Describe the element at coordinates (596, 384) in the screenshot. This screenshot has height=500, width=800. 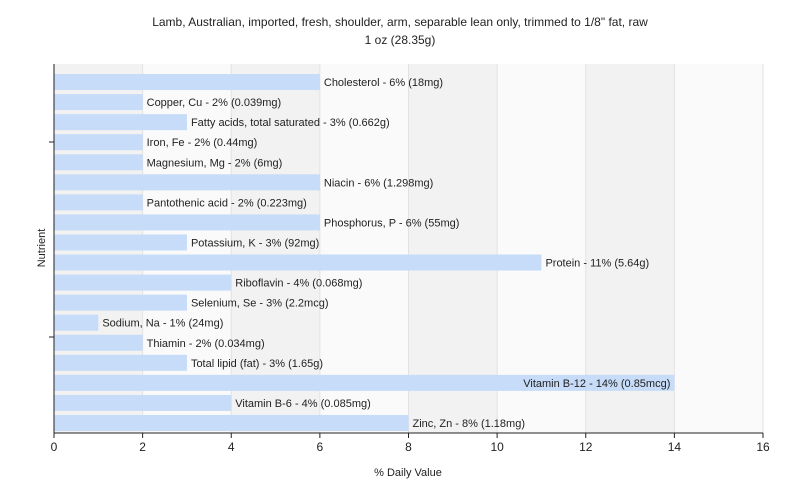
I see `bar-label: Vitamin B-12 - 14% (0.85mcg)` at that location.